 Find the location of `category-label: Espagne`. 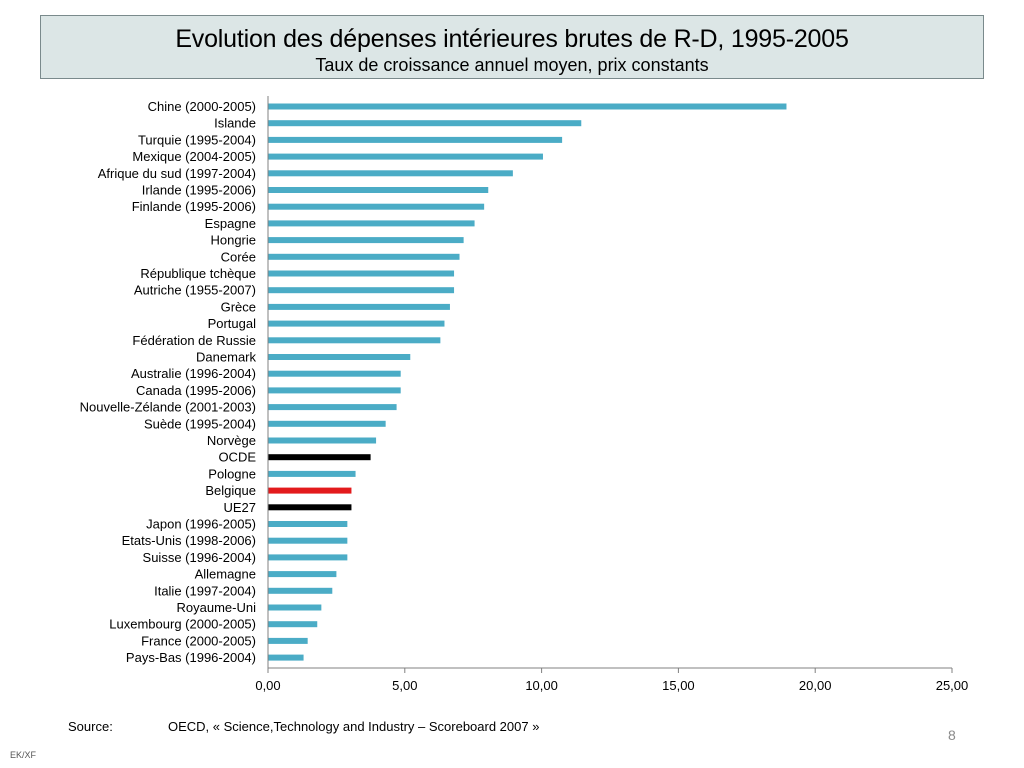

category-label: Espagne is located at coordinates (230, 223).